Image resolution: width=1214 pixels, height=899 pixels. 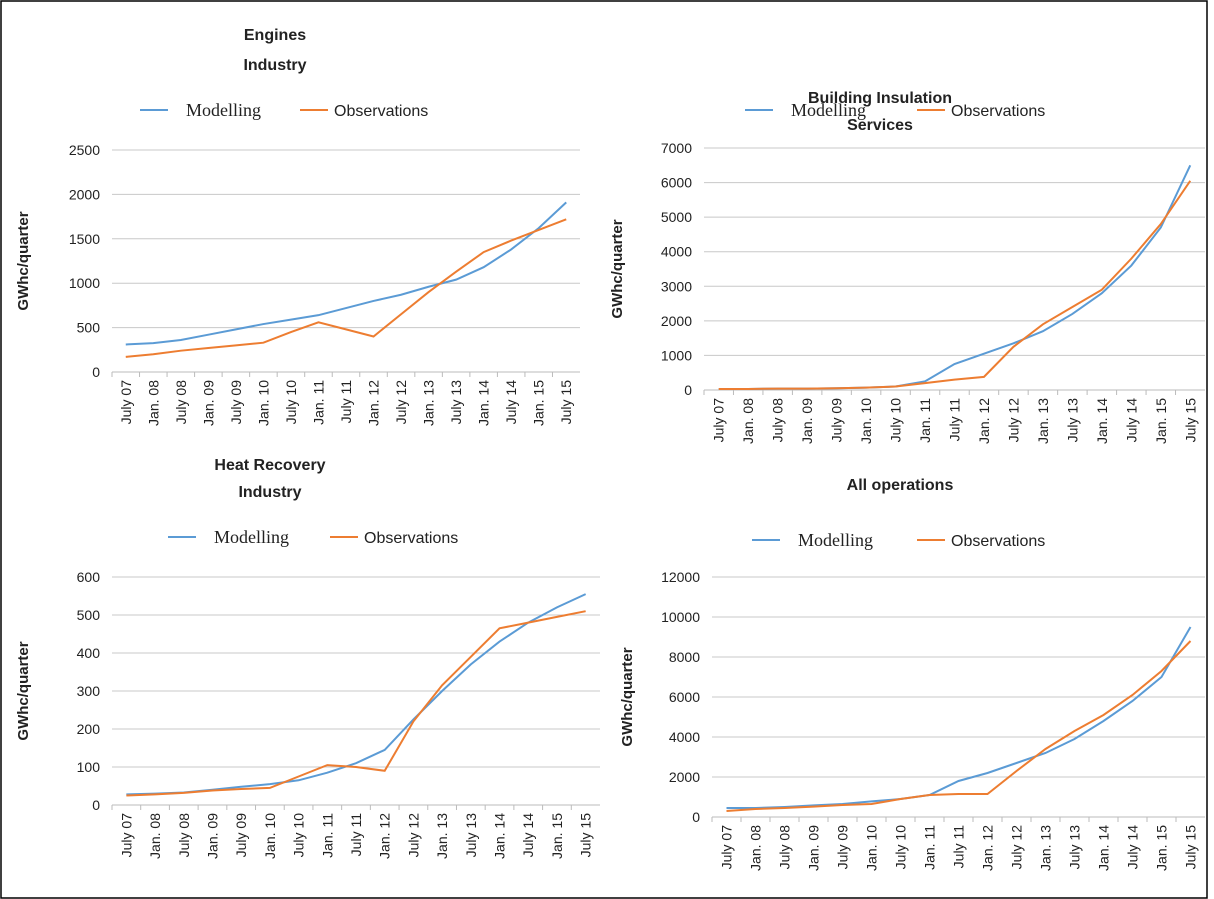 I want to click on y-tick-label: 2500, so click(x=84, y=150).